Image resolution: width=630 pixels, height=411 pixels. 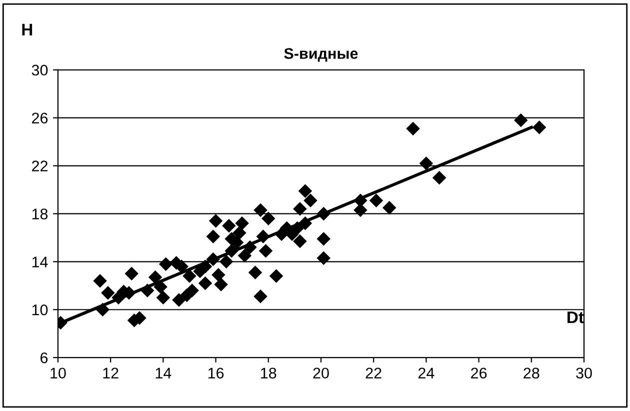 What do you see at coordinates (216, 373) in the screenshot?
I see `x-tick-label: 16` at bounding box center [216, 373].